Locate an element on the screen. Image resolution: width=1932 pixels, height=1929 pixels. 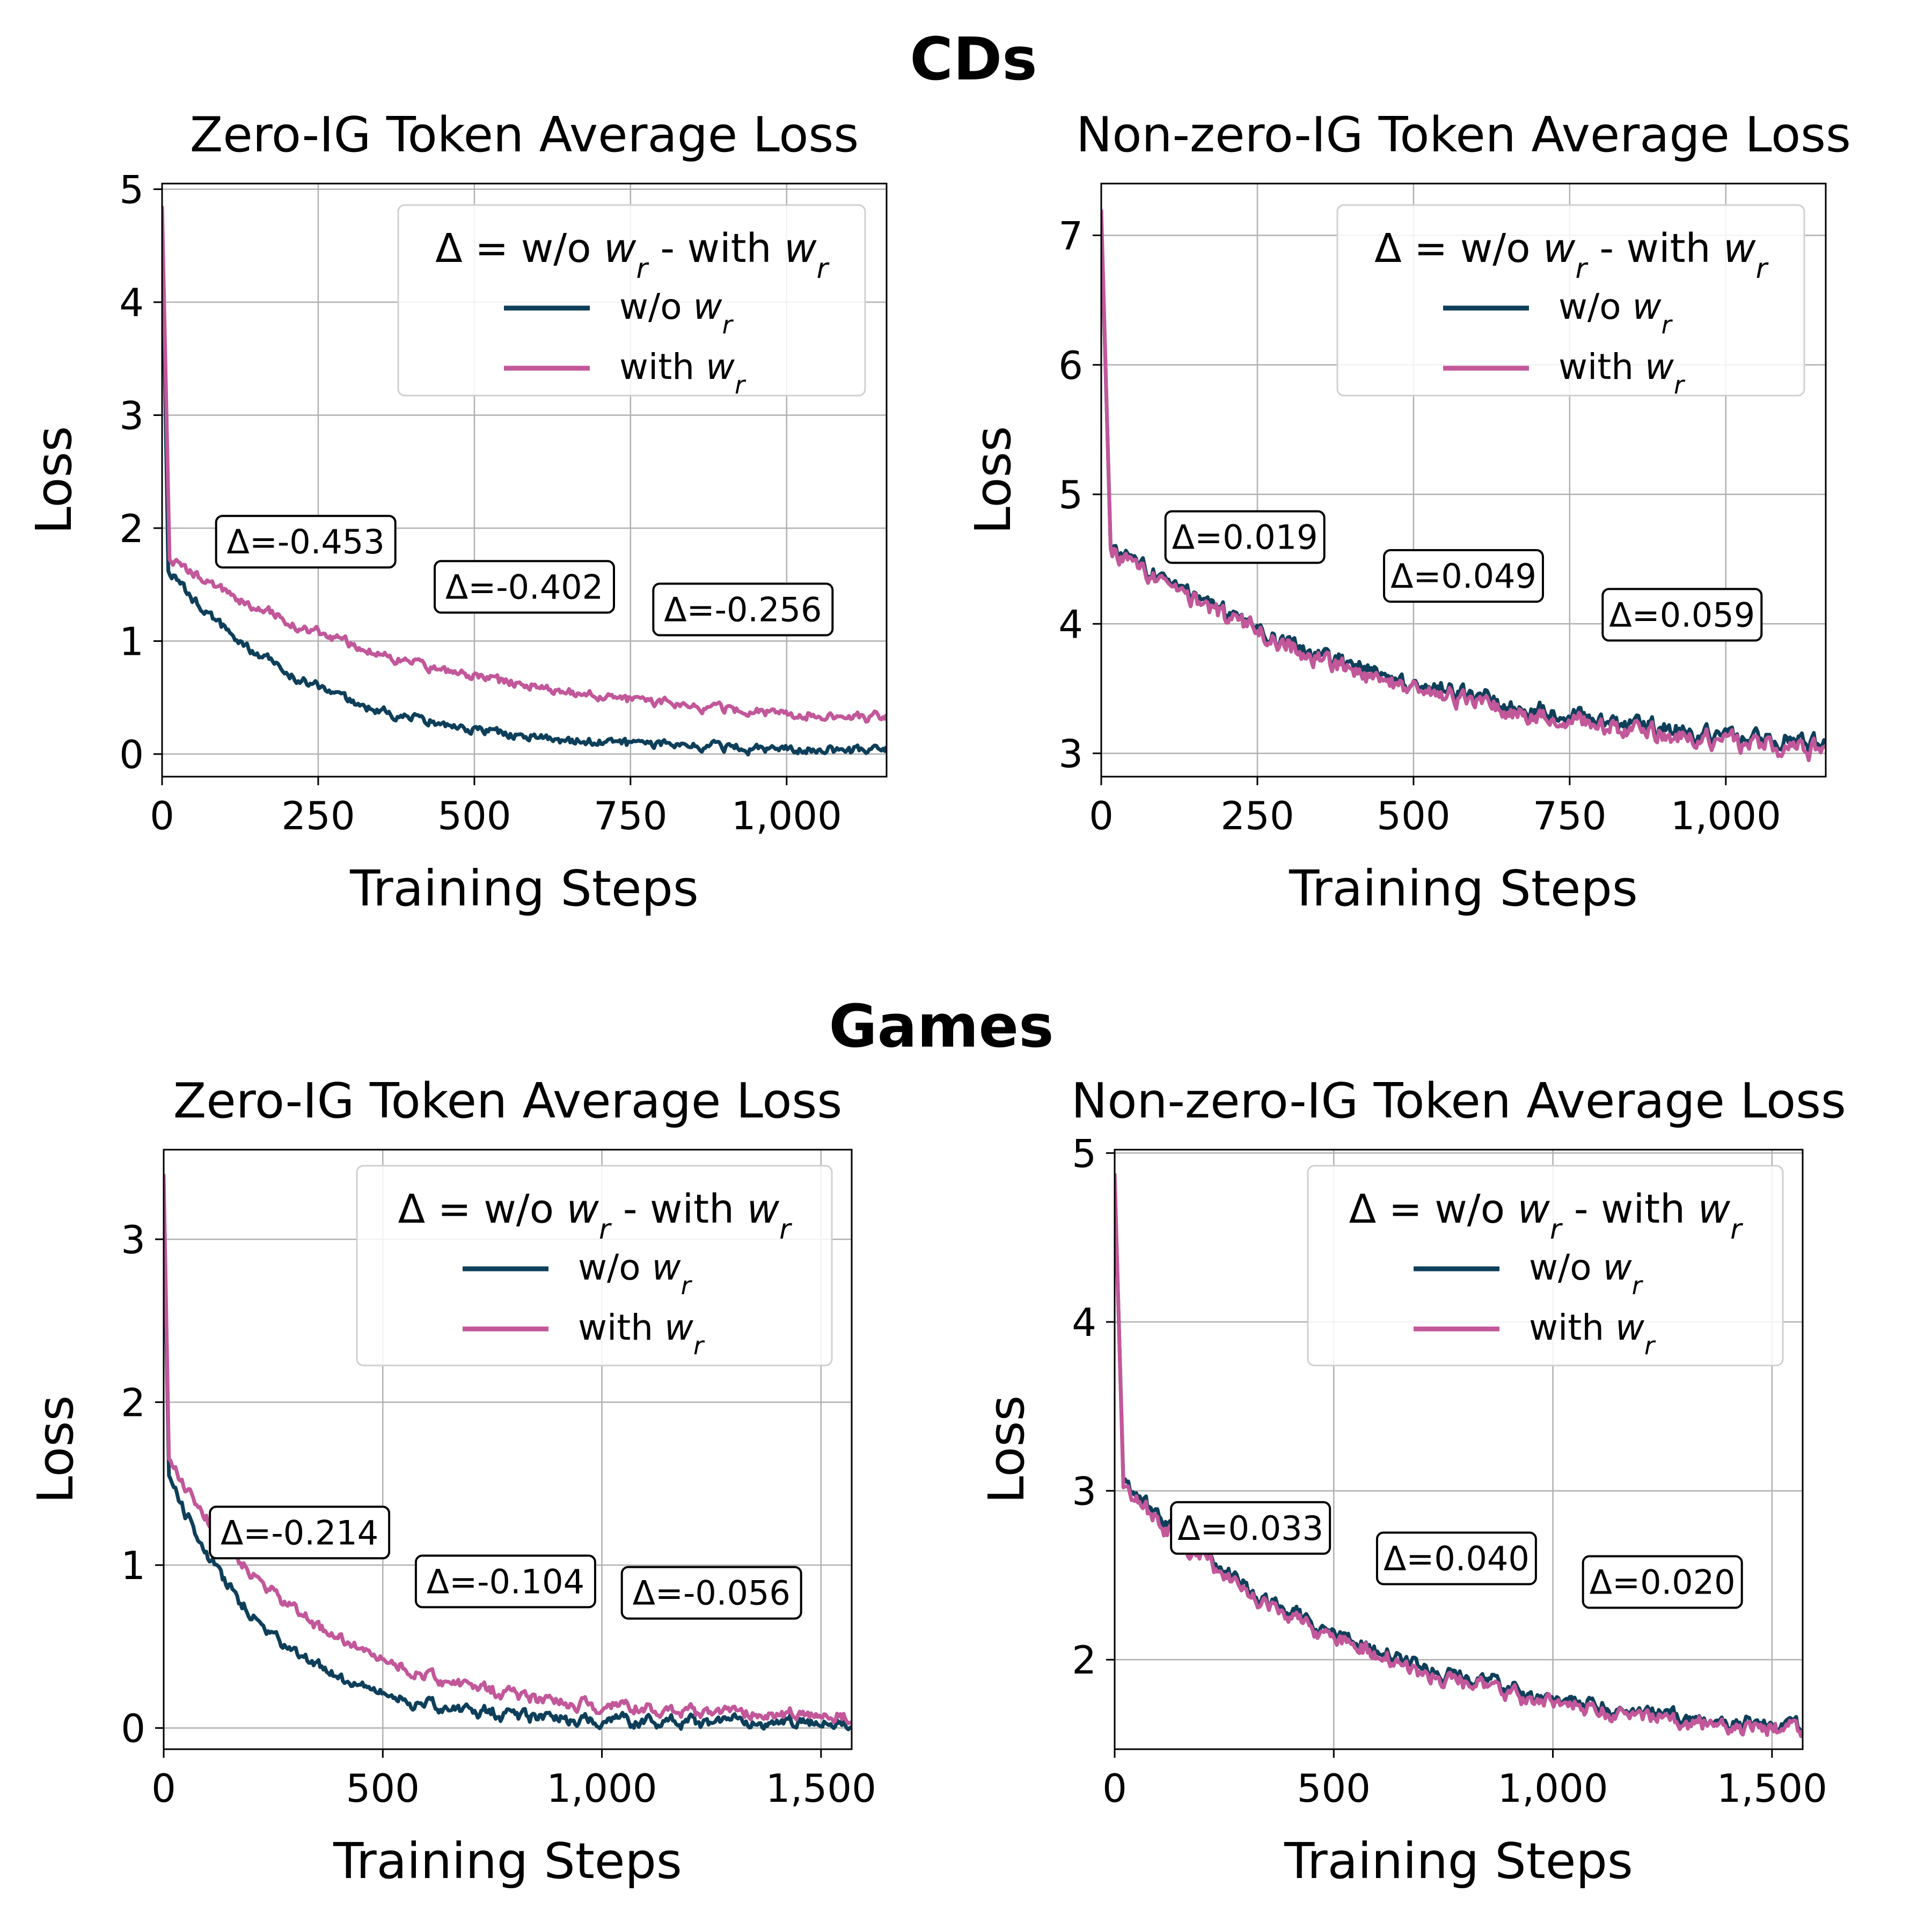
delta-annotation: Δ=-0.214 is located at coordinates (300, 1533).